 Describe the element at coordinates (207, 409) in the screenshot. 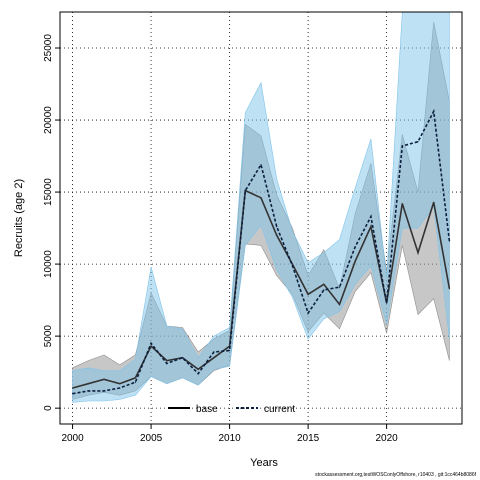

I see `legend-label-base: base` at that location.